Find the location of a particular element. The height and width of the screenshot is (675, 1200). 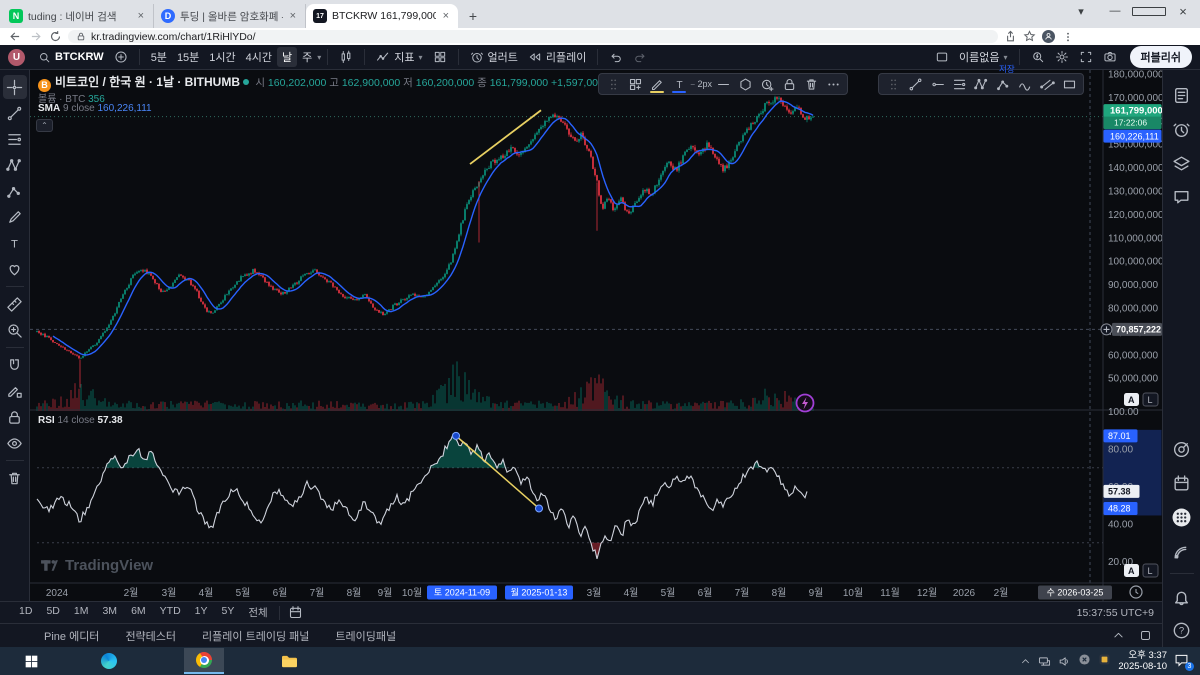

xabcd-pattern-icon is located at coordinates (981, 84).